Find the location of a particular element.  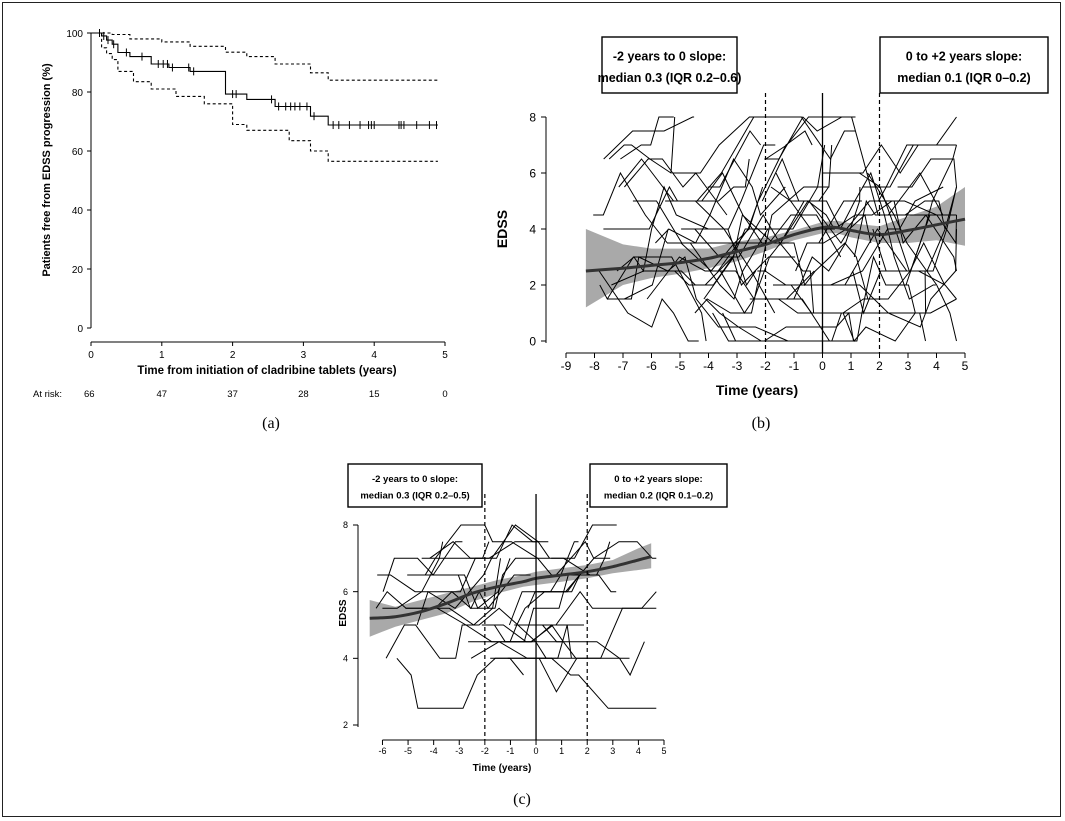

a-at-risk-value: 37 is located at coordinates (232, 394).